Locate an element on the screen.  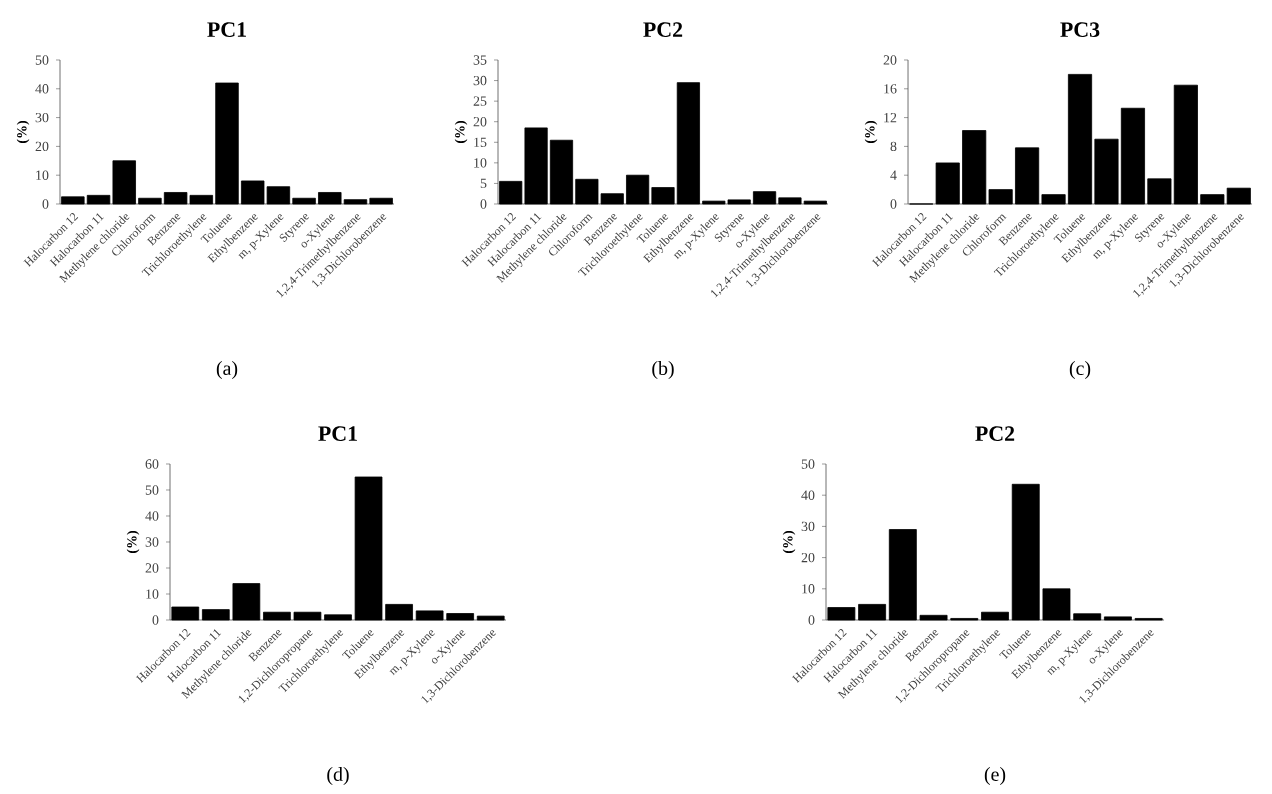
text: (a) is located at coordinates (227, 370).